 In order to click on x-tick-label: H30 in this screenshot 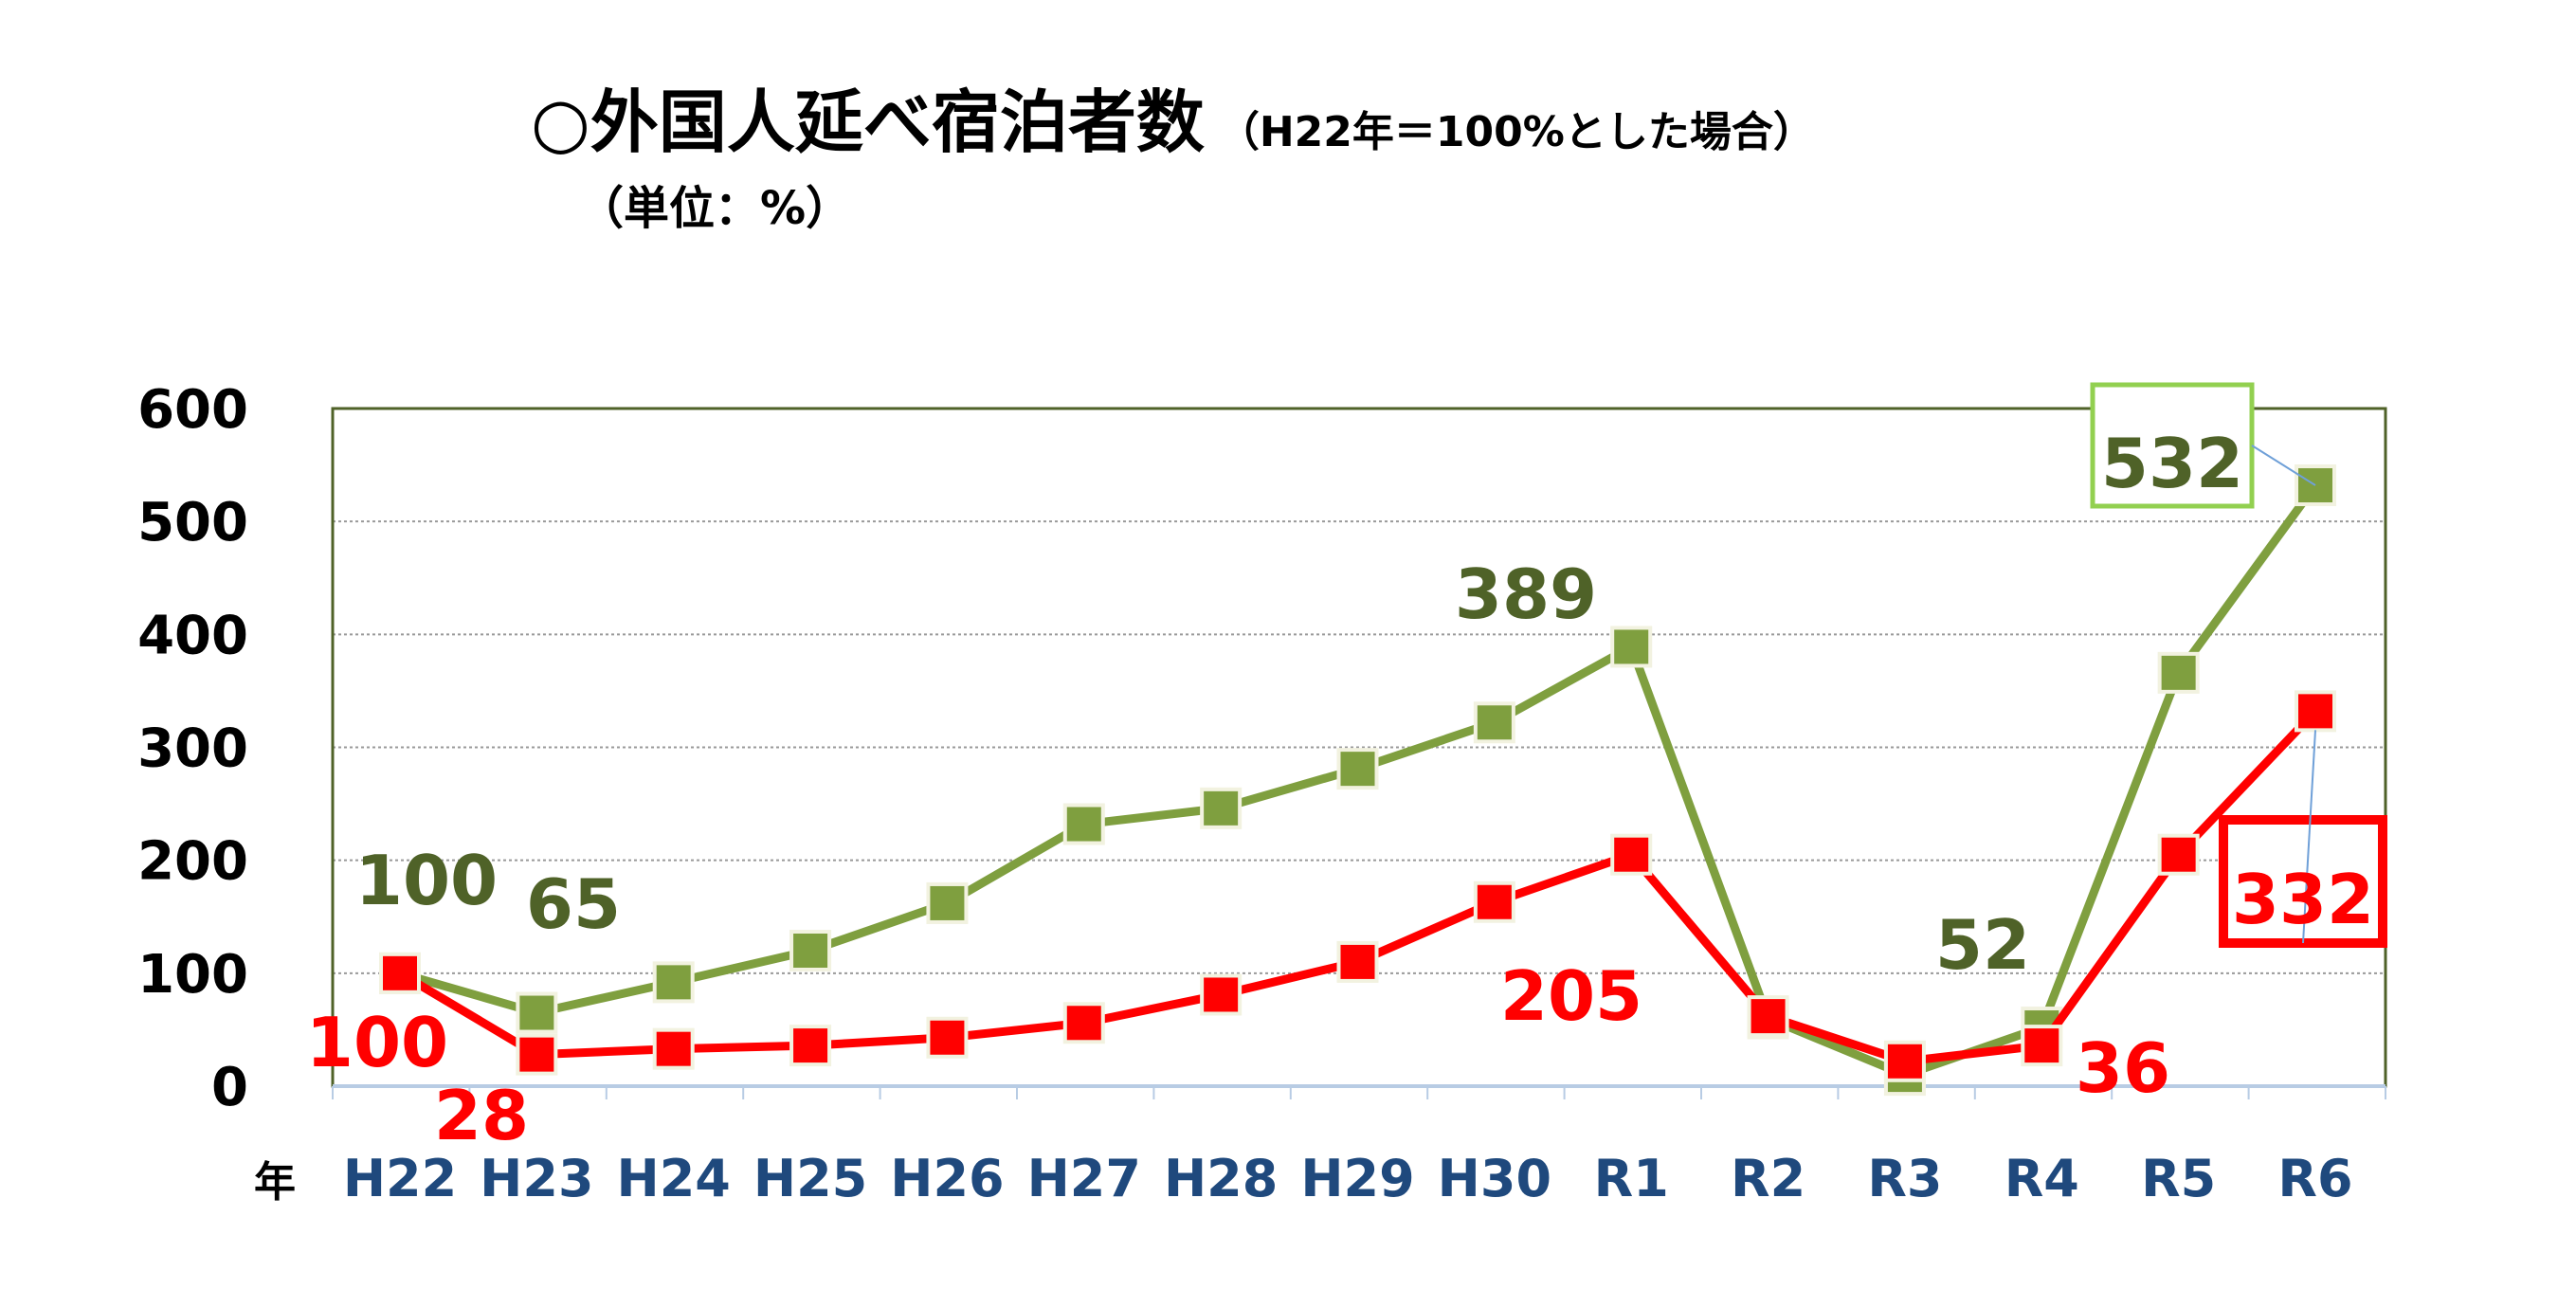, I will do `click(1494, 1178)`.